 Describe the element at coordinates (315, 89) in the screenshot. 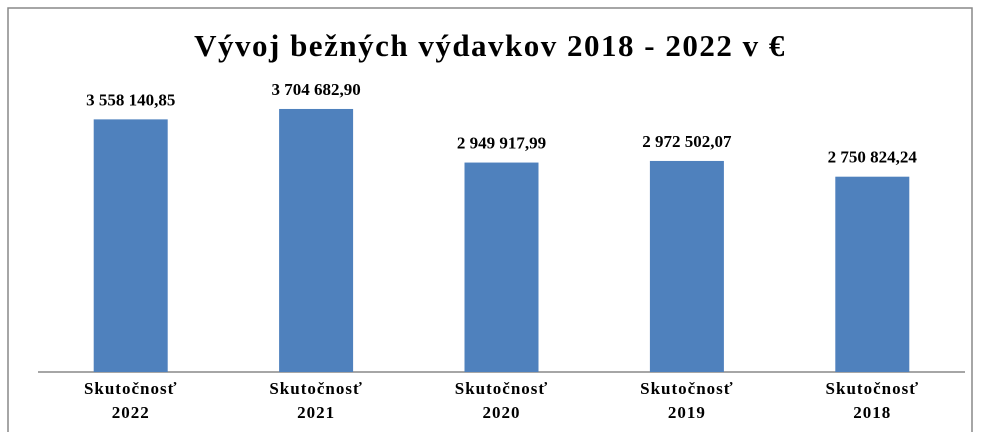

I see `value-label: 3 704 682,90` at that location.